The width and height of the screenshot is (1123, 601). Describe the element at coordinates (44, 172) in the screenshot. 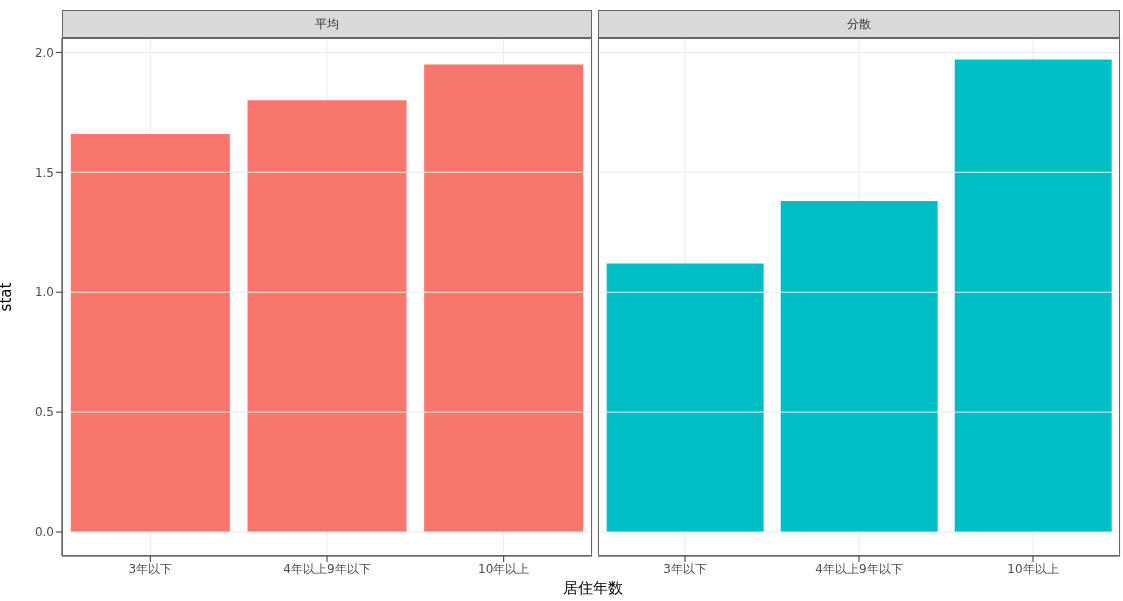

I see `y-tick-label: 1.5` at that location.